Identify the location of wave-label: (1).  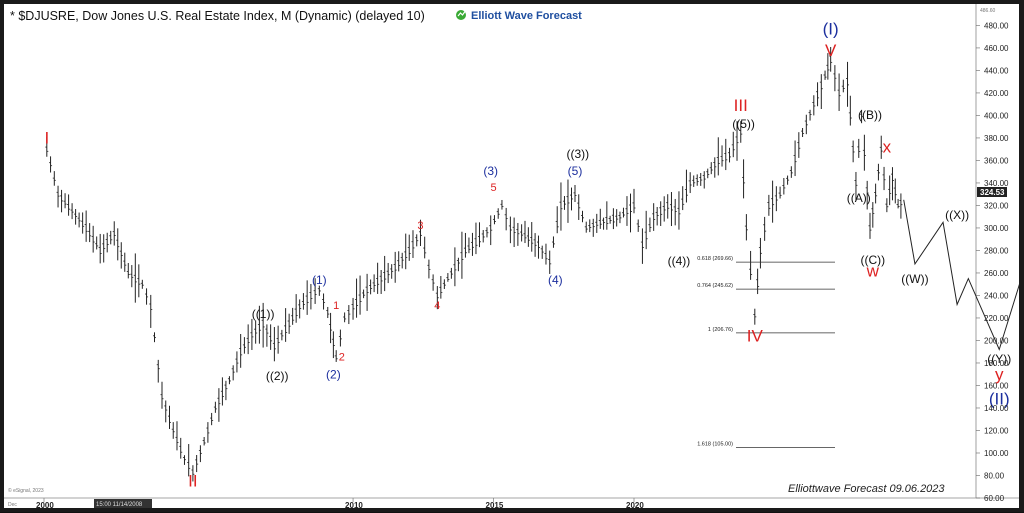
(319, 280).